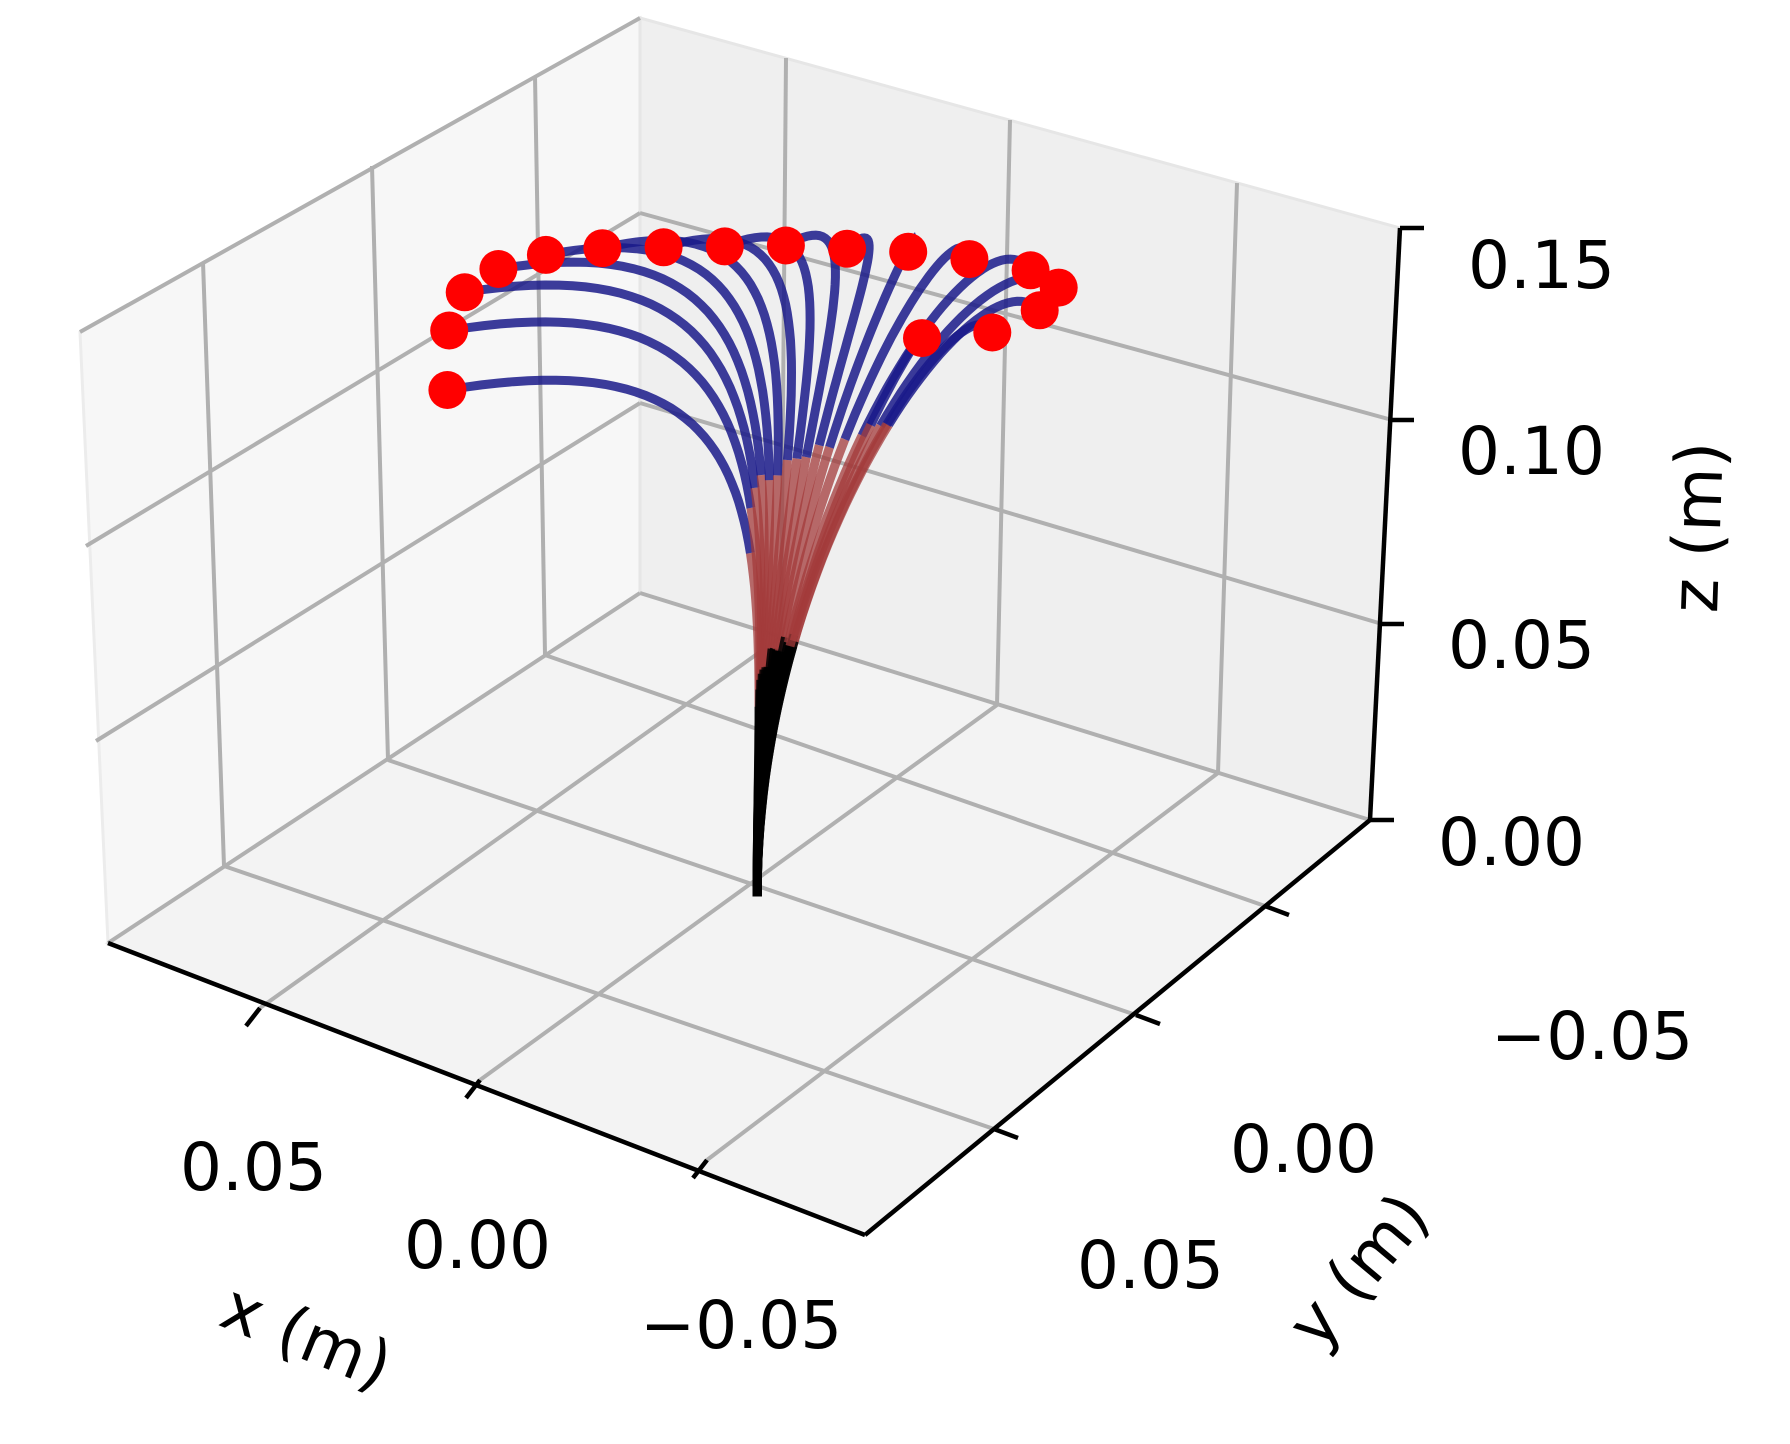 The height and width of the screenshot is (1444, 1790). I want to click on y-axis-title: y (m), so click(1358, 1270).